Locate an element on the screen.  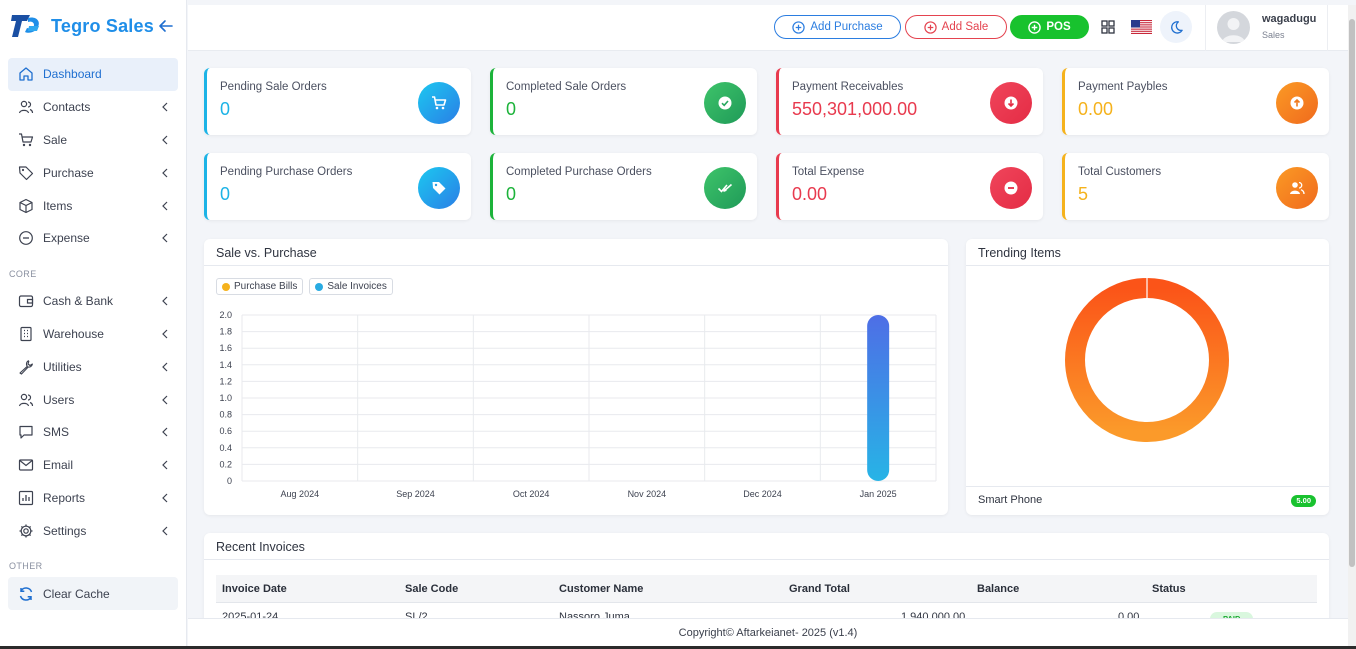
card-completed-purchase-orders: Completed Purchase Orders 0 is located at coordinates (623, 186).